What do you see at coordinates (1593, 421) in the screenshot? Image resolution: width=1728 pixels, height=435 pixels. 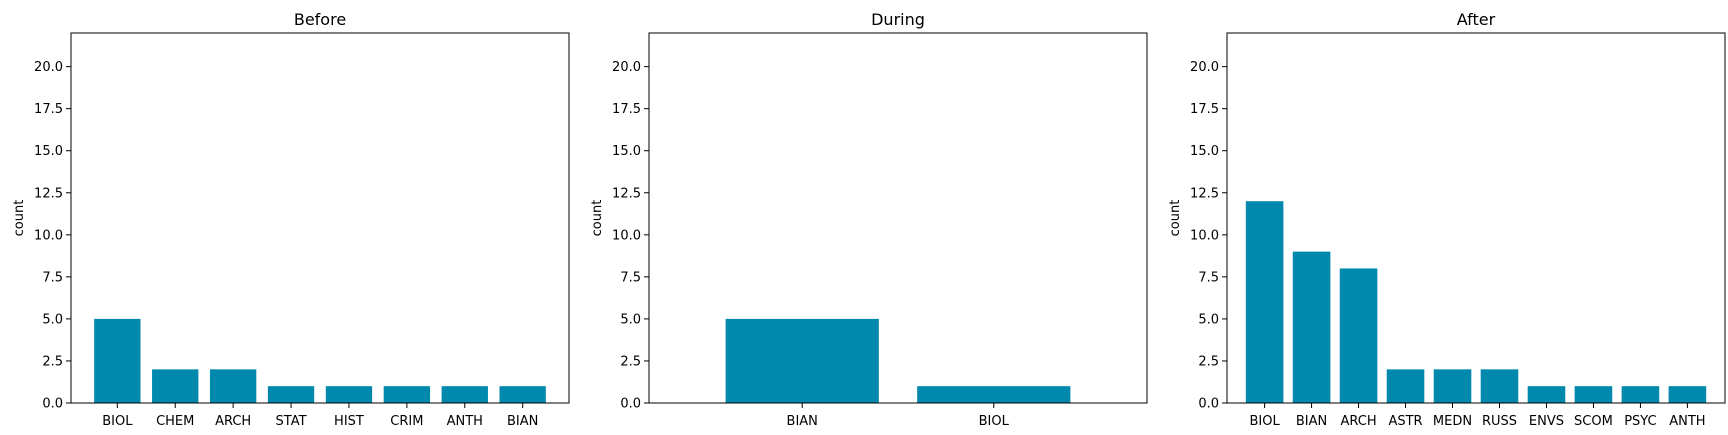 I see `x-tick-label-scom: SCOM` at bounding box center [1593, 421].